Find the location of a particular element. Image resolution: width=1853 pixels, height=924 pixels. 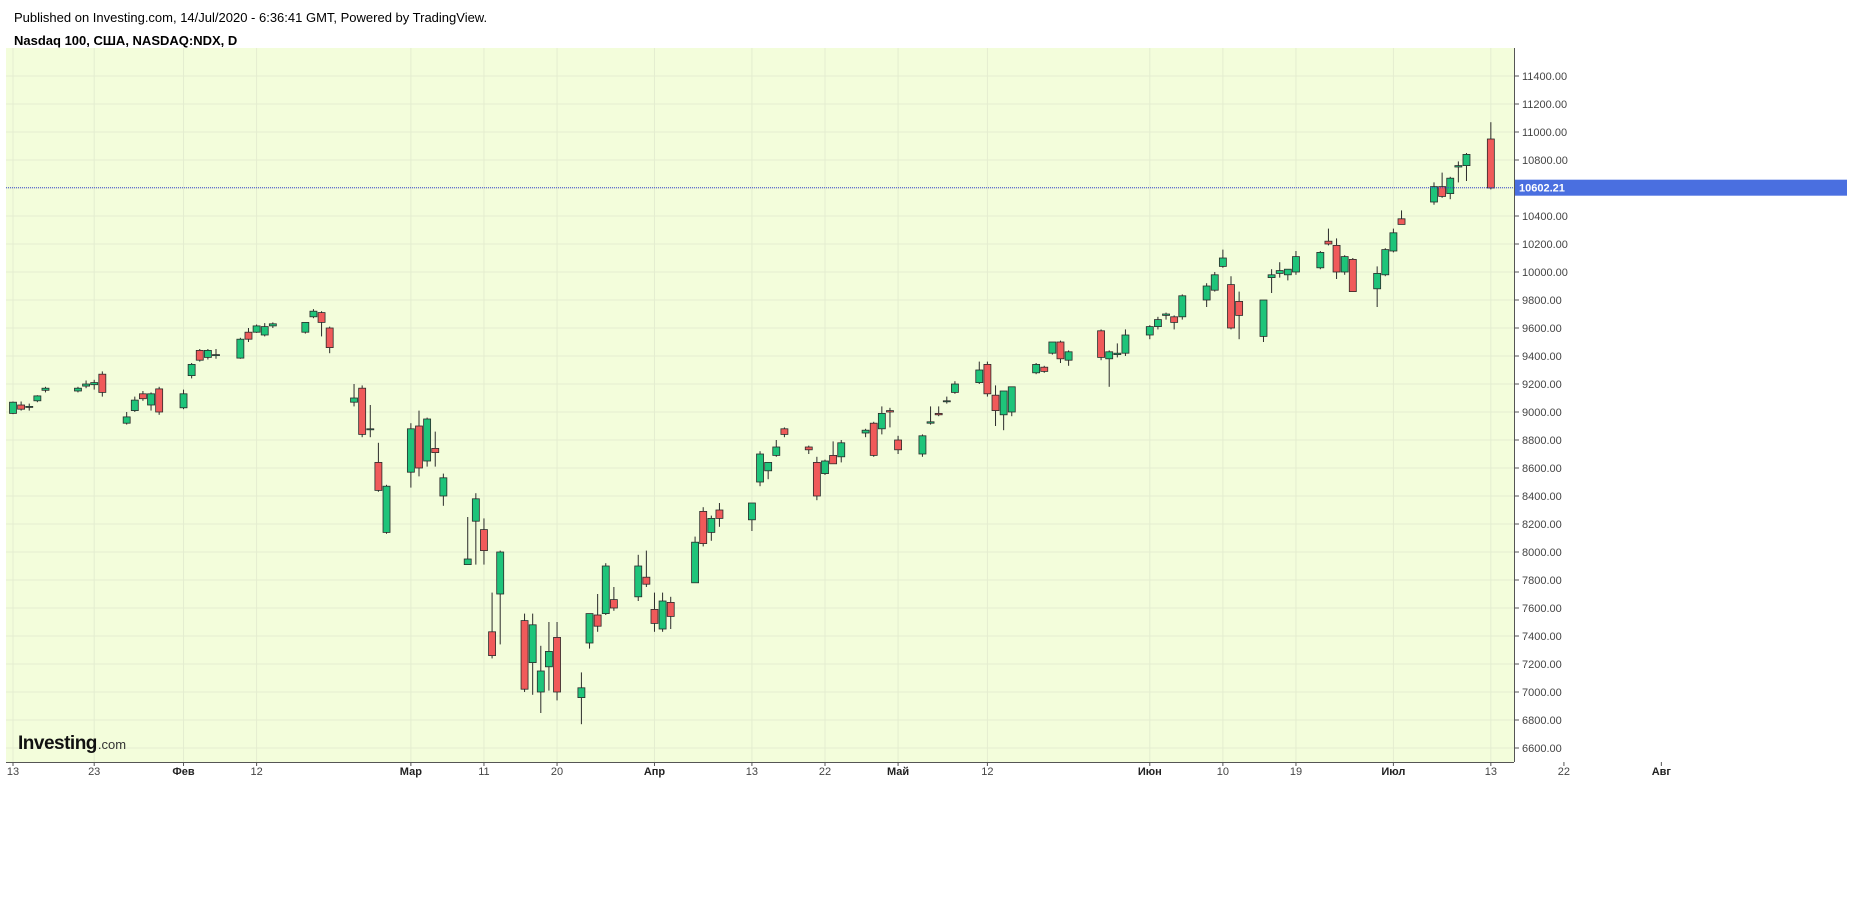

y-tick-label: 8600.00 is located at coordinates (1542, 469).